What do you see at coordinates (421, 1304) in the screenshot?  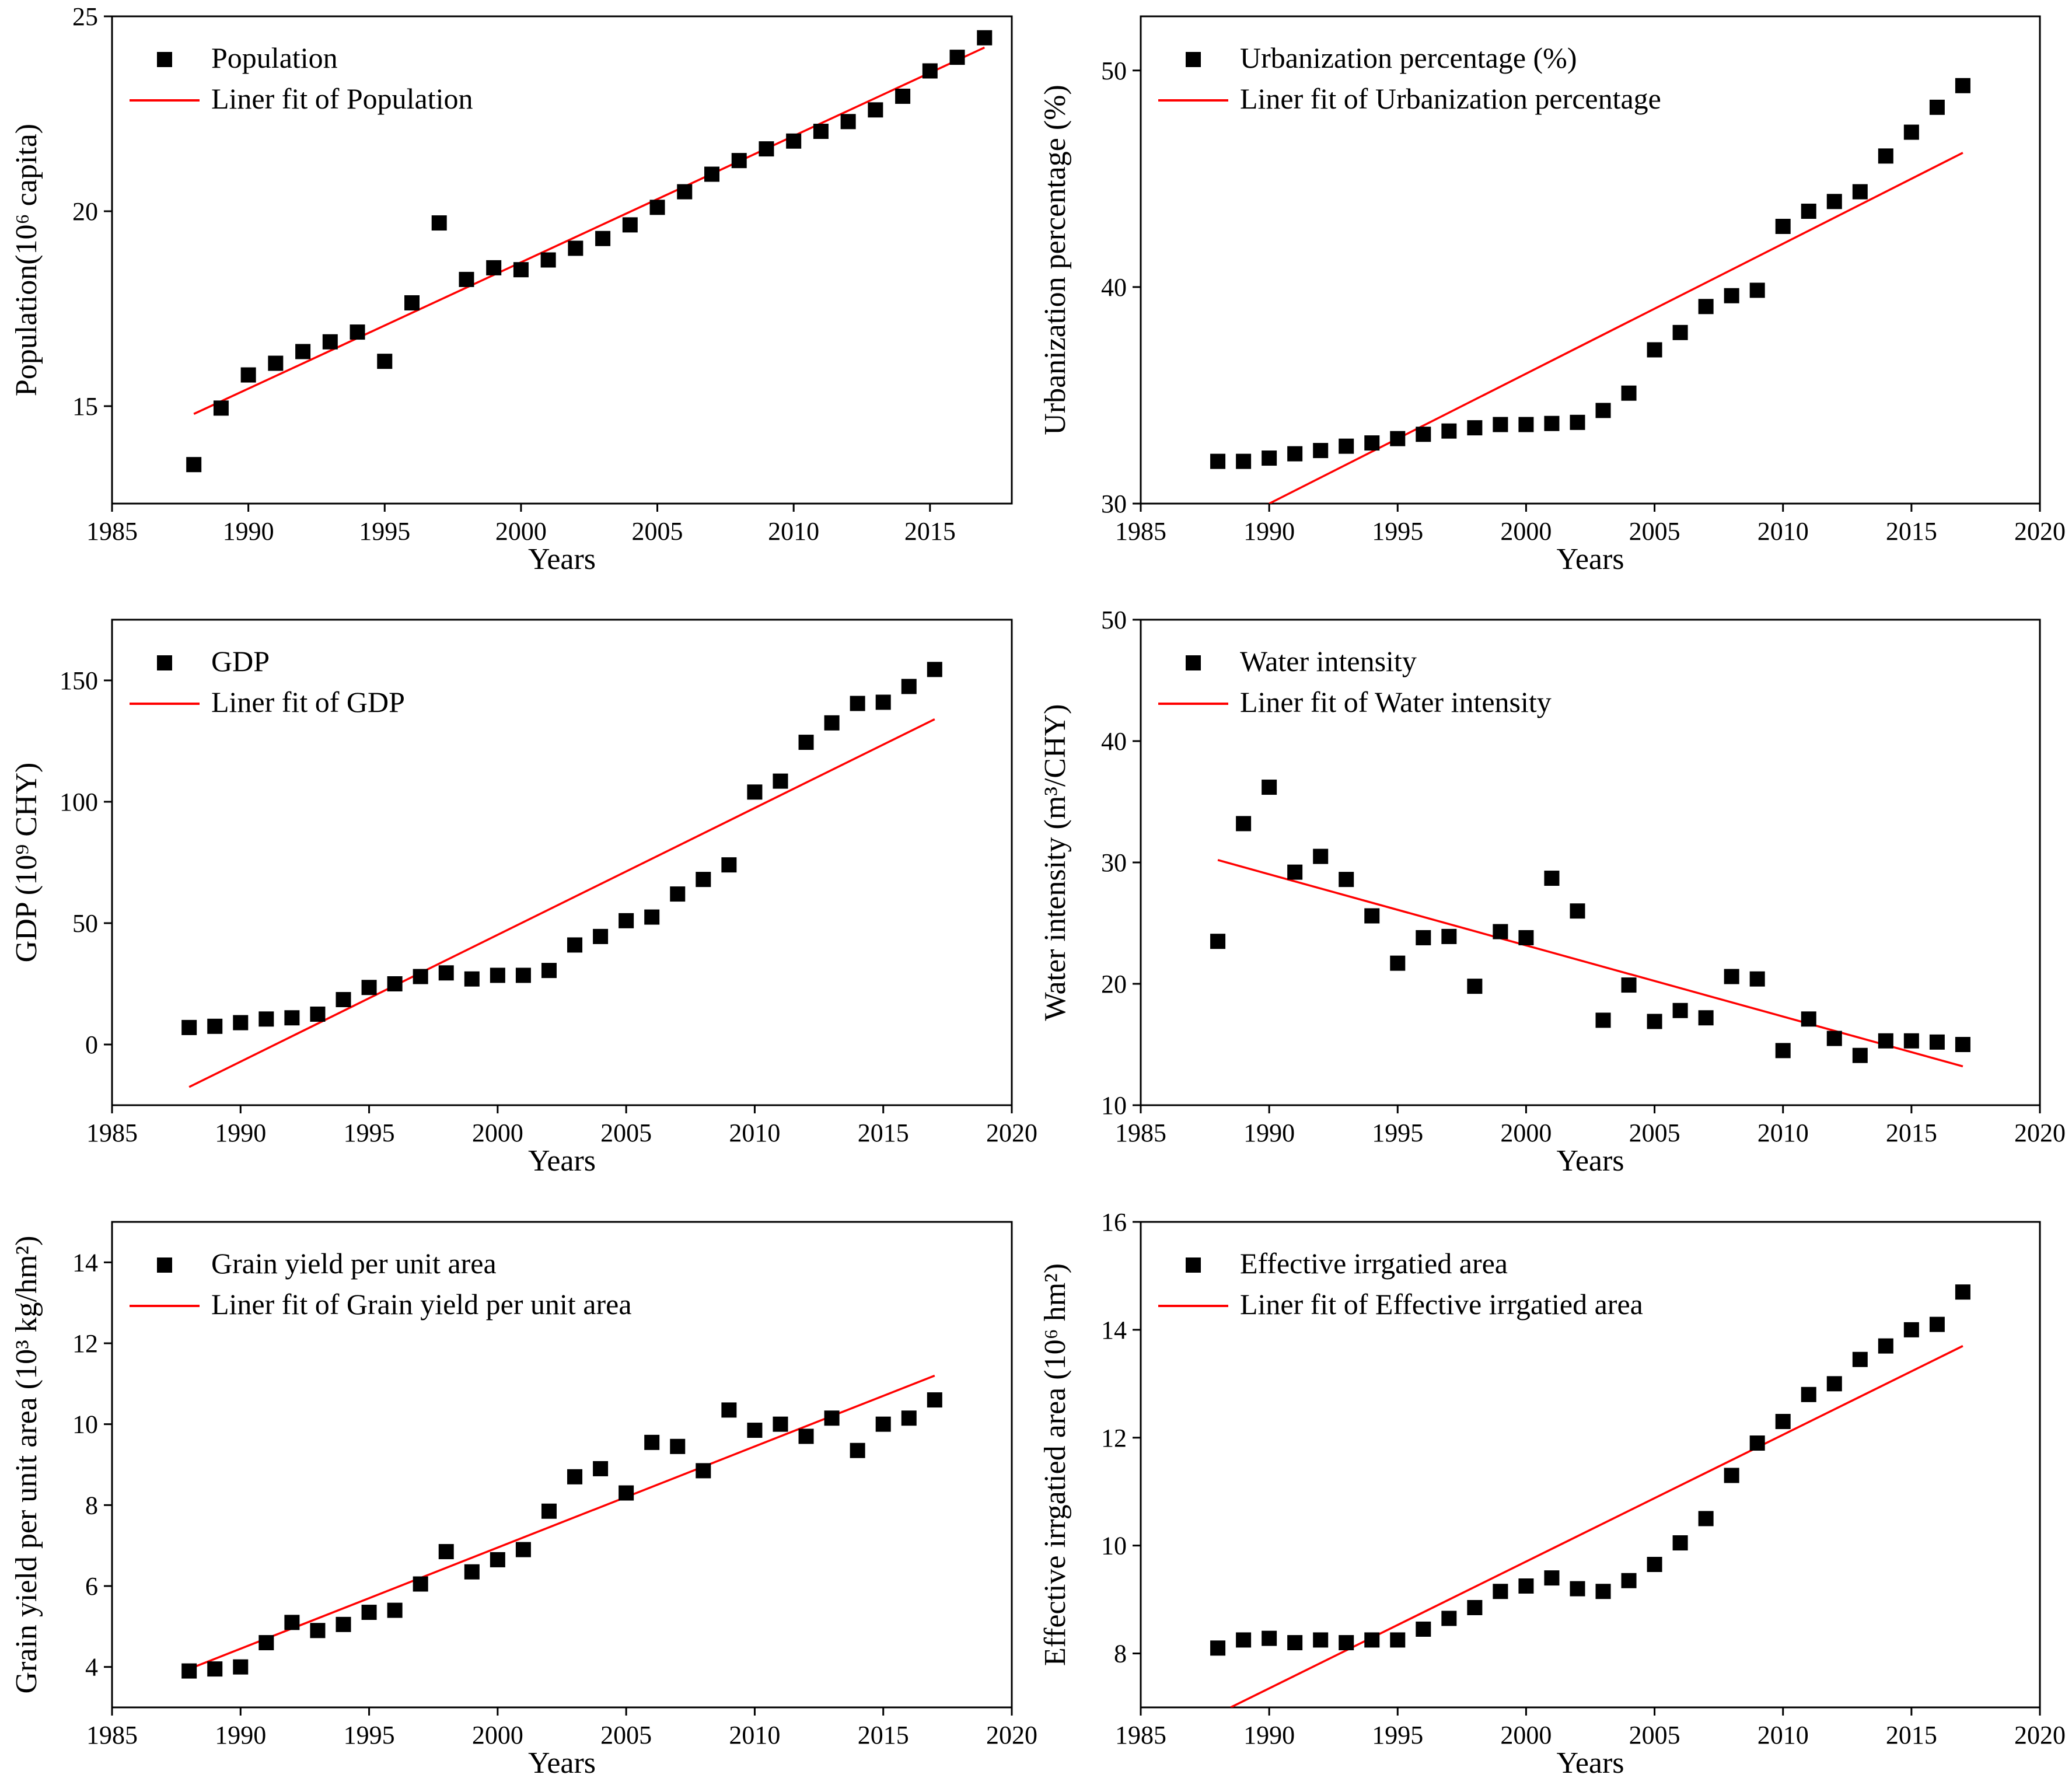 I see `legend-label-fit: Liner fit of Grain yield per unit area` at bounding box center [421, 1304].